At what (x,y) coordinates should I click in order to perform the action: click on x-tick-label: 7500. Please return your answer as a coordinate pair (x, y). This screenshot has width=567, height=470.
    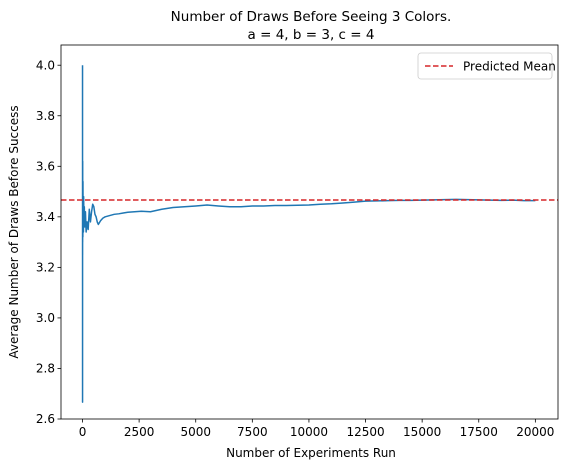
    Looking at the image, I should click on (252, 432).